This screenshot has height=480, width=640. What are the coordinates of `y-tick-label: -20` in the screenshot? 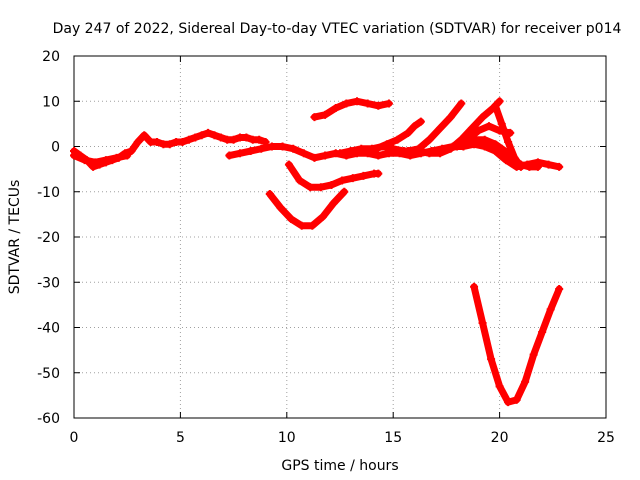 It's located at (48, 238).